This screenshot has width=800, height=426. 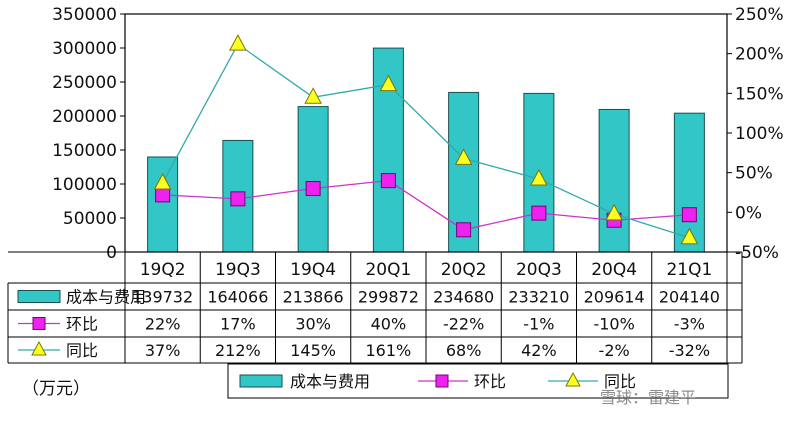 I want to click on legend-key-bar, so click(x=261, y=381).